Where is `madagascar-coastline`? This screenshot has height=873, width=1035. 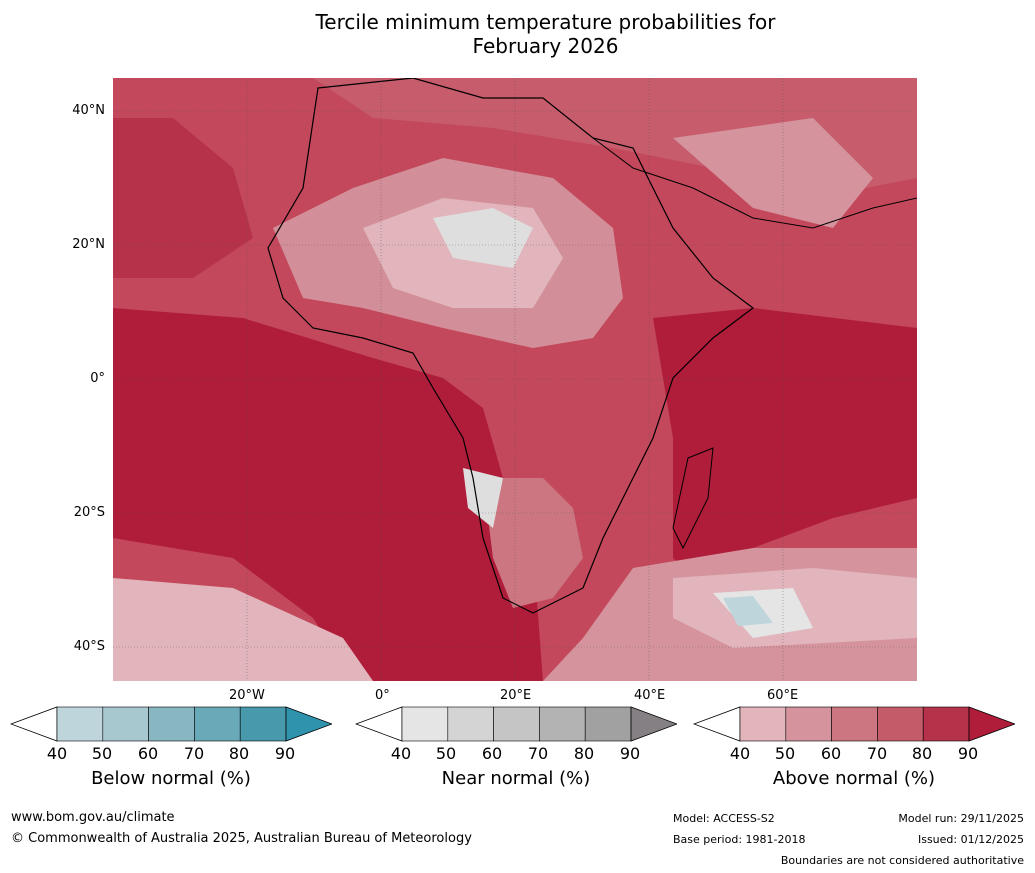 madagascar-coastline is located at coordinates (693, 498).